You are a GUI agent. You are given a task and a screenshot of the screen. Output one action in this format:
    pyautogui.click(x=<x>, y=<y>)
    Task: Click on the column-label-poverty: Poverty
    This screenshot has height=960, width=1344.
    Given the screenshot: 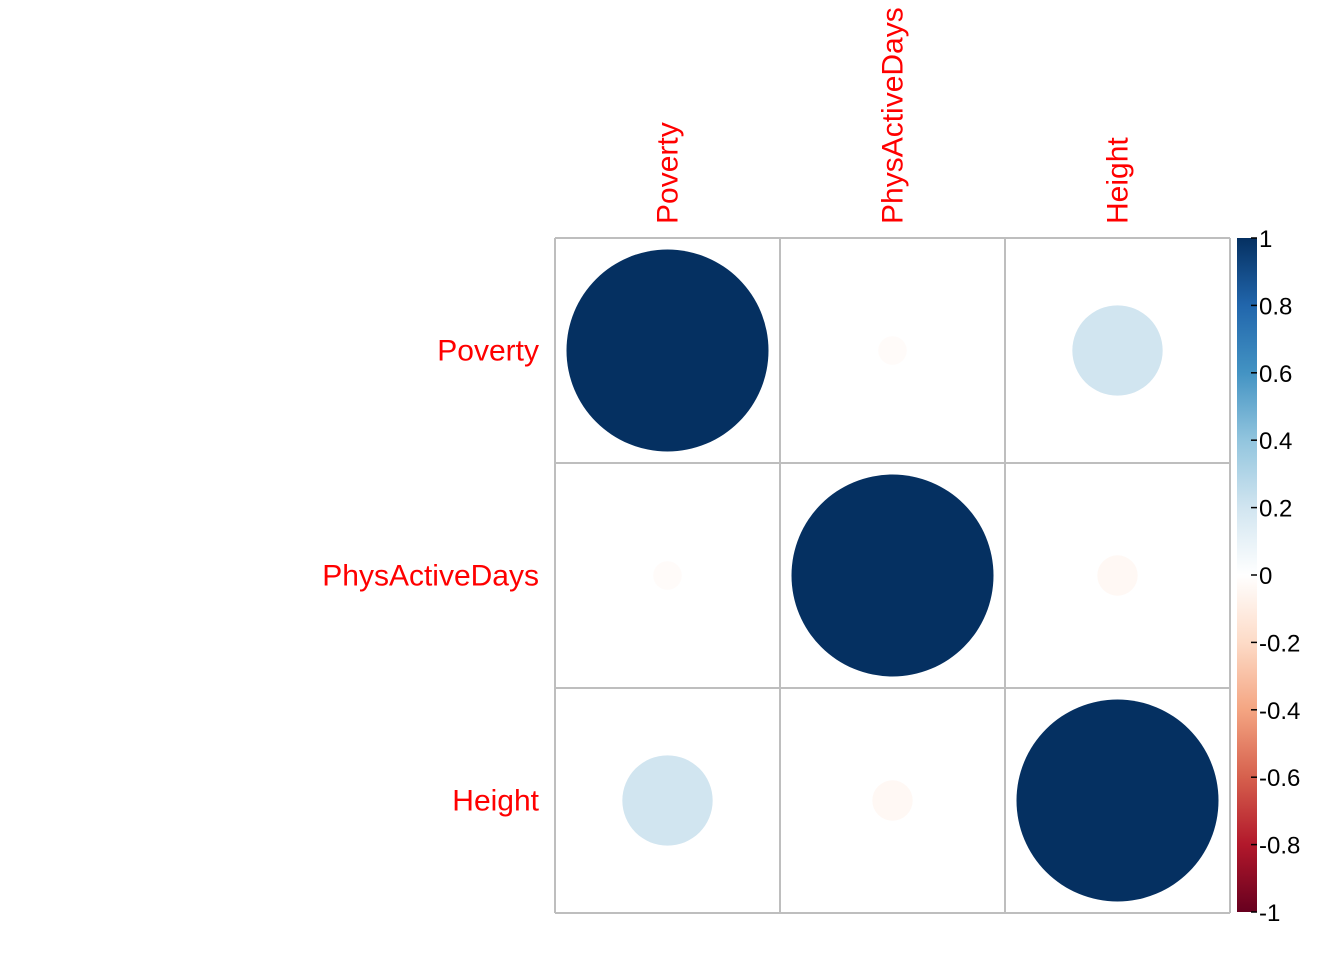 What is the action you would take?
    pyautogui.click(x=668, y=173)
    